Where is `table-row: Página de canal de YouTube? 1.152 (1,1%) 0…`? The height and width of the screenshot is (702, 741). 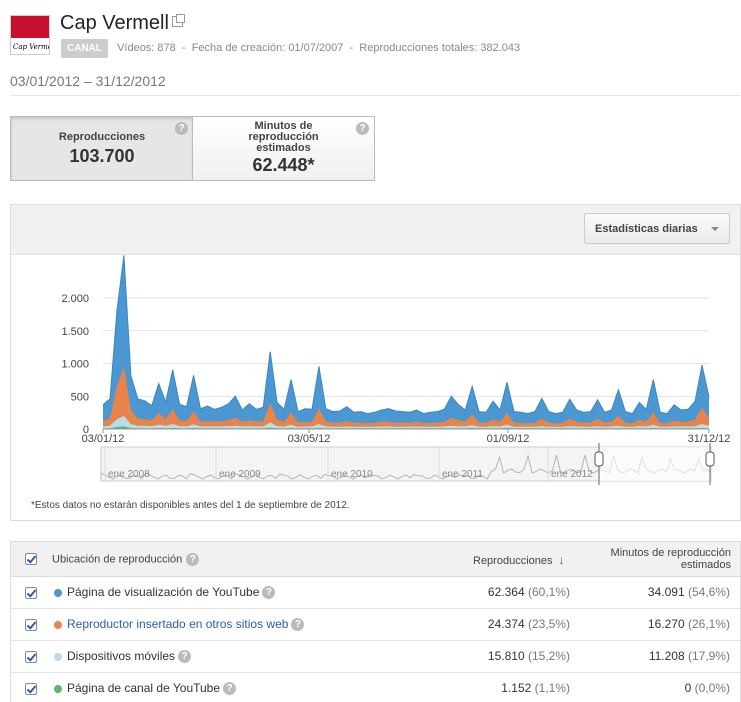
table-row: Página de canal de YouTube? 1.152 (1,1%) 0… is located at coordinates (375, 687).